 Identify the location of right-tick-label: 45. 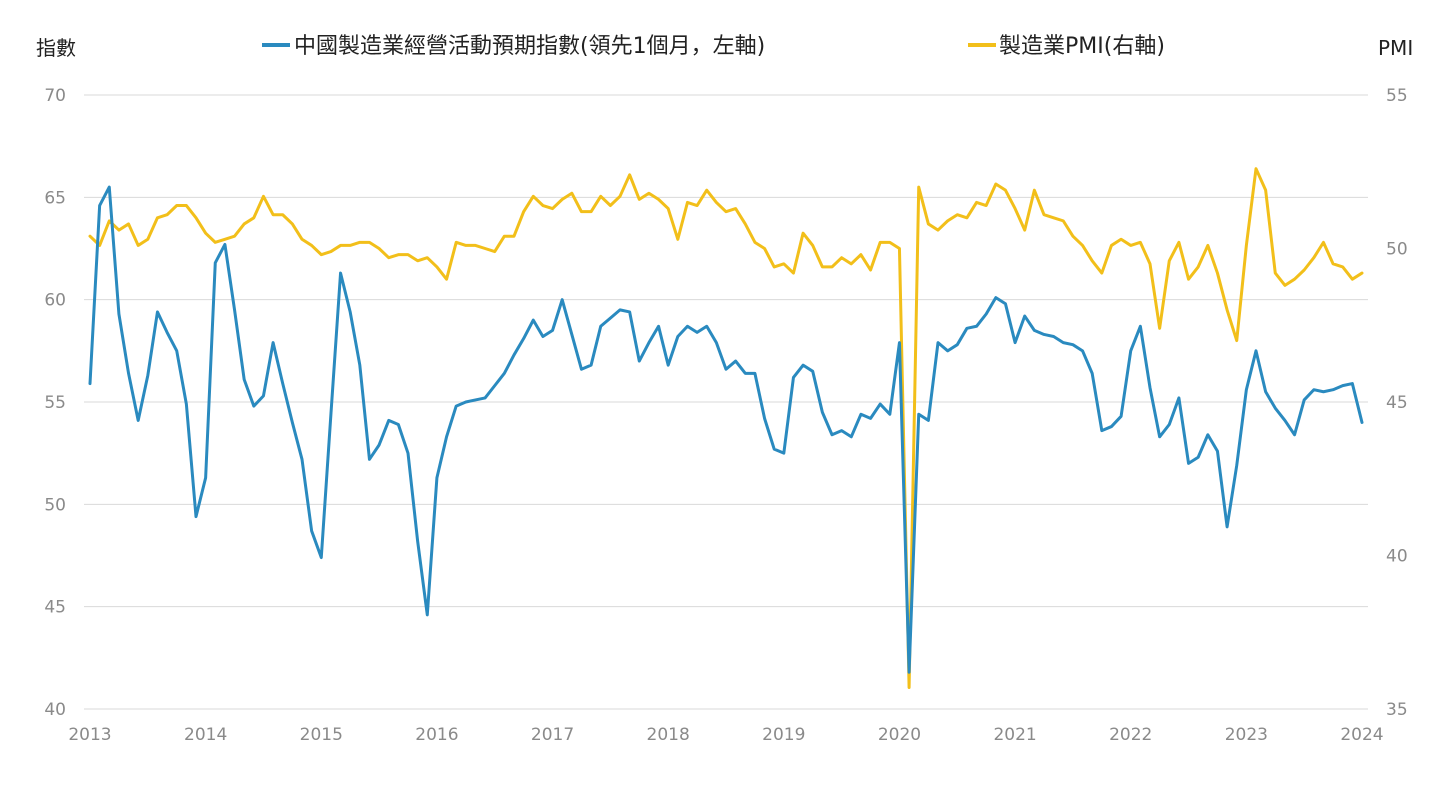
(1397, 403).